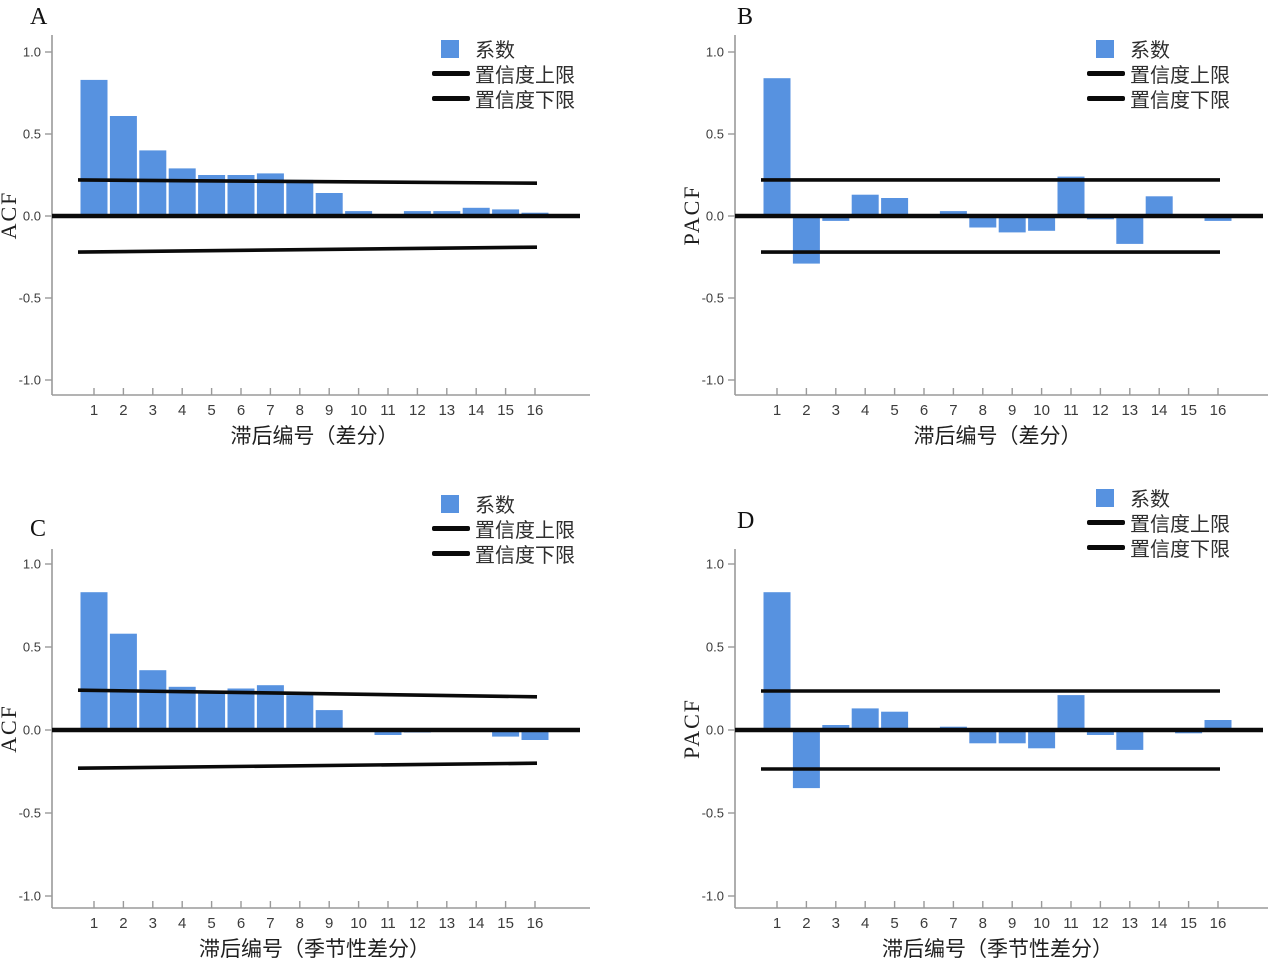  What do you see at coordinates (713, 896) in the screenshot?
I see `y-tick-label: -1.0` at bounding box center [713, 896].